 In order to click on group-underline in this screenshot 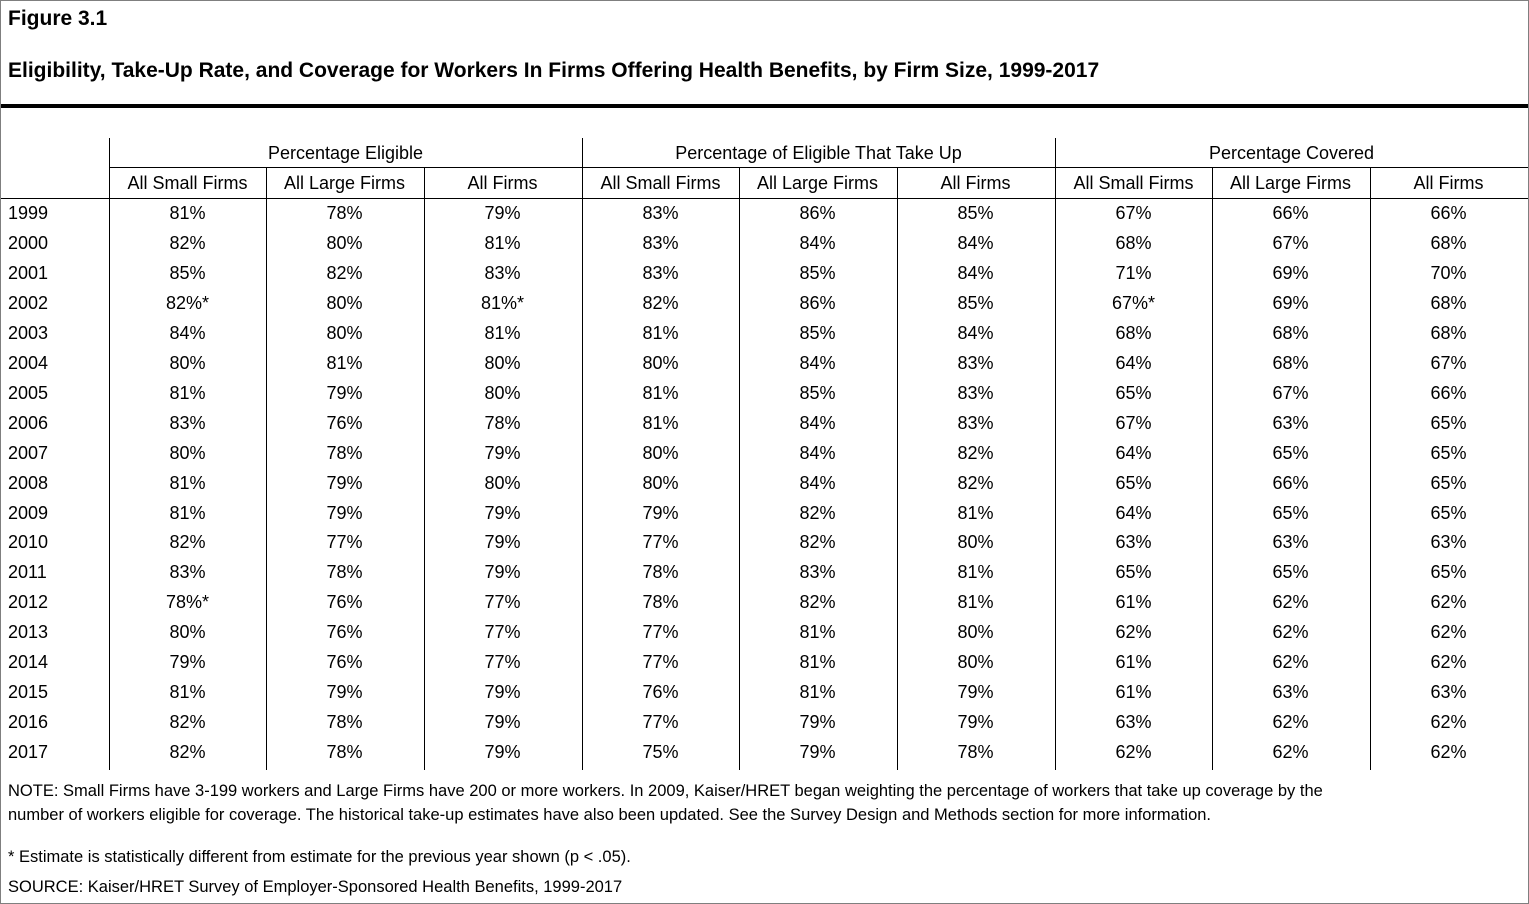, I will do `click(346, 167)`.